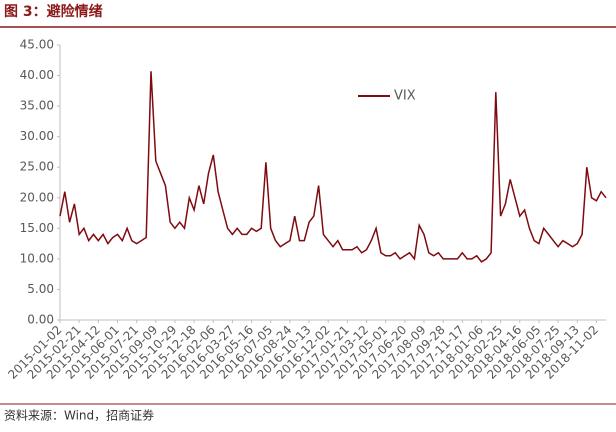 The width and height of the screenshot is (616, 432). What do you see at coordinates (37, 75) in the screenshot?
I see `y-tick-label: 40.00` at bounding box center [37, 75].